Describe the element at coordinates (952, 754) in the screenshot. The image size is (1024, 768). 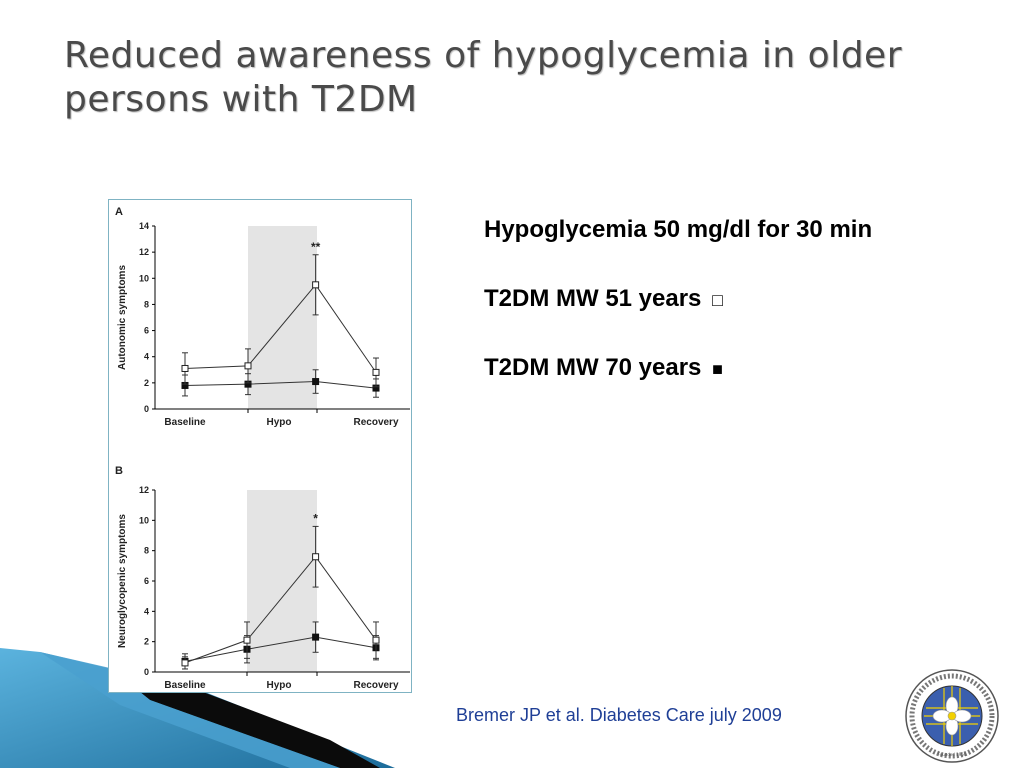
I see `logo-founded-text: Founded 1950` at that location.